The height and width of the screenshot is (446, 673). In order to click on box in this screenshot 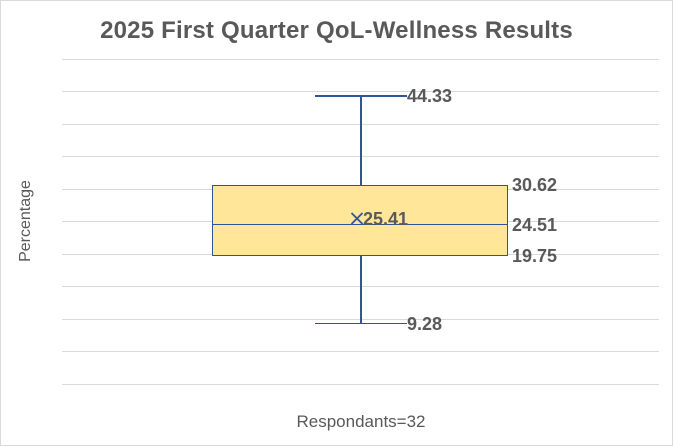, I will do `click(360, 220)`.